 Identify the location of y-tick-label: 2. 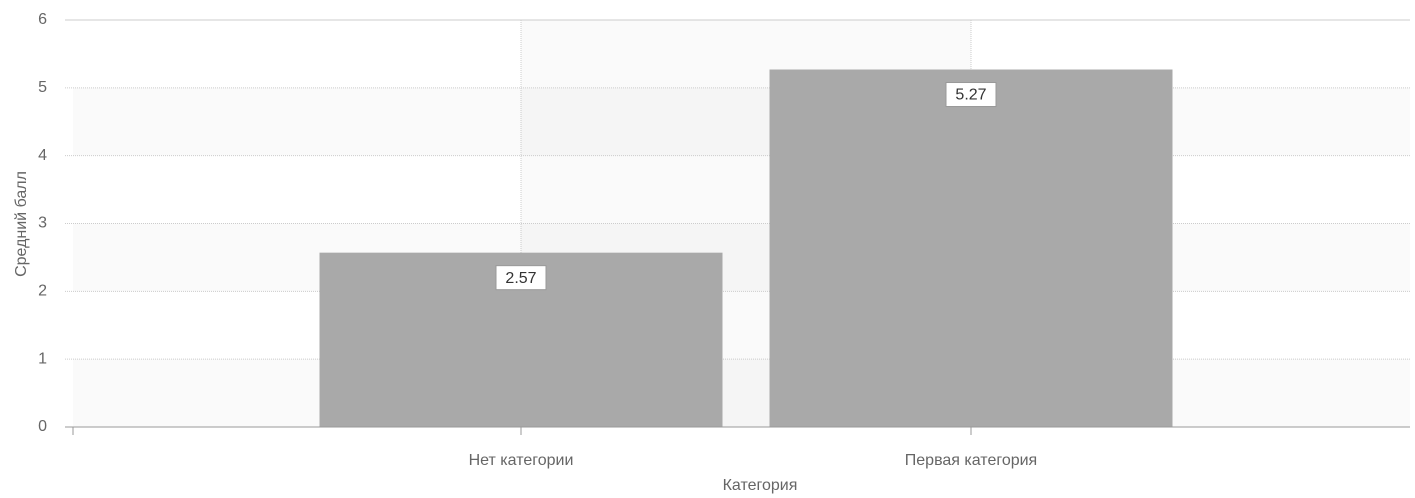
(42, 291).